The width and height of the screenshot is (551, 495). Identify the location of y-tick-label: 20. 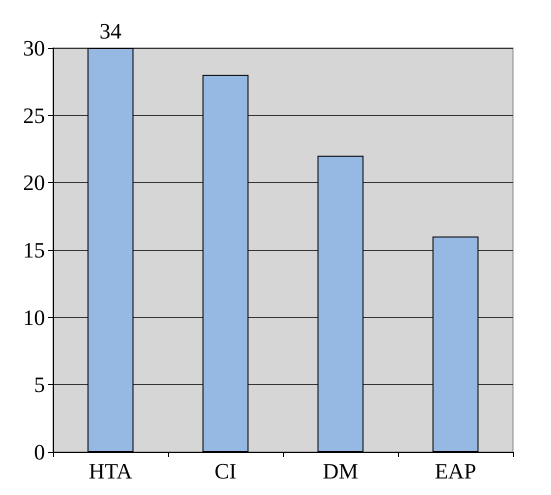
(34, 183).